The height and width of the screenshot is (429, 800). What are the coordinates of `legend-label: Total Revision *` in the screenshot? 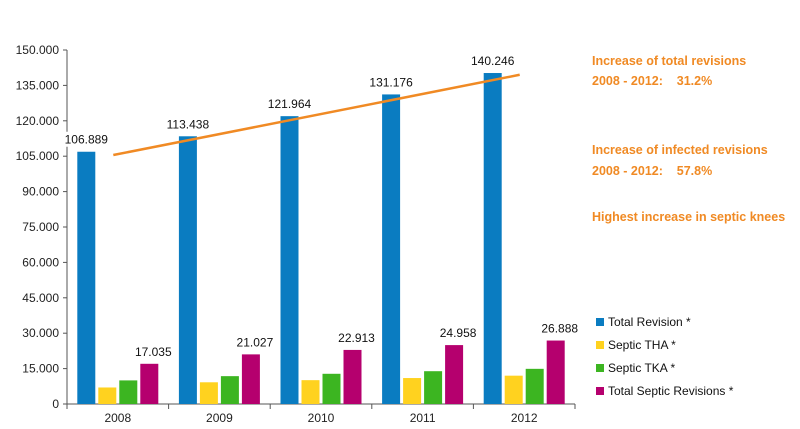 It's located at (649, 321).